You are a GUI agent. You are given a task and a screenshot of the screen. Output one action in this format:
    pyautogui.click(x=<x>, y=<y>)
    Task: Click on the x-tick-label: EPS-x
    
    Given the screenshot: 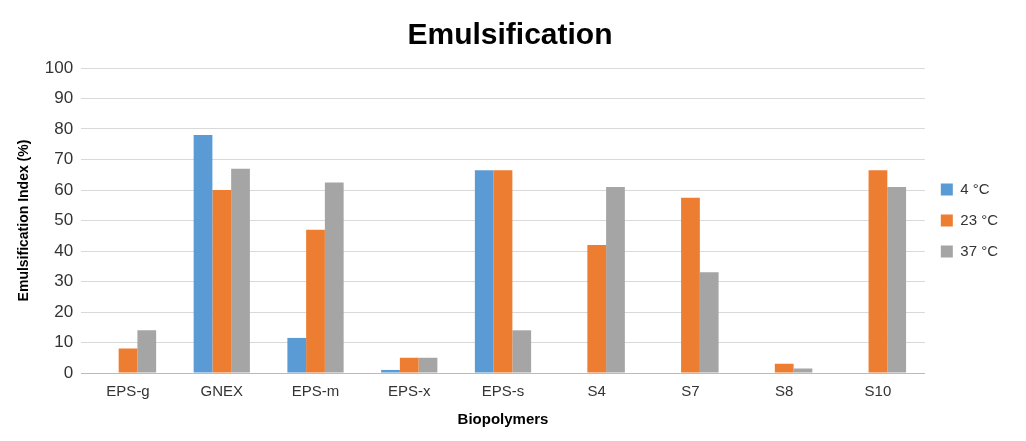 What is the action you would take?
    pyautogui.click(x=409, y=391)
    